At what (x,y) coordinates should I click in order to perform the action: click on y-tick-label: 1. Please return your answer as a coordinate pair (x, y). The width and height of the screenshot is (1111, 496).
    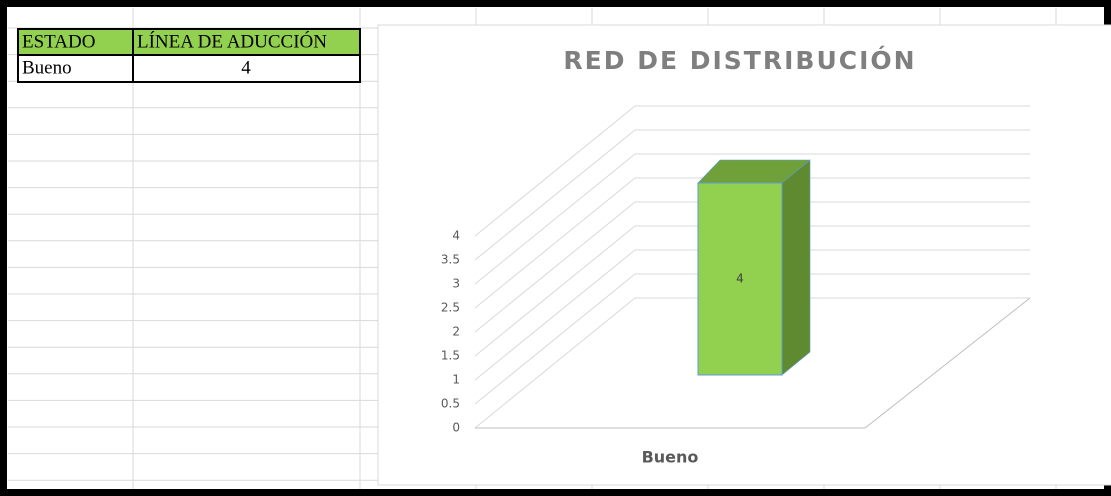
    Looking at the image, I should click on (456, 380).